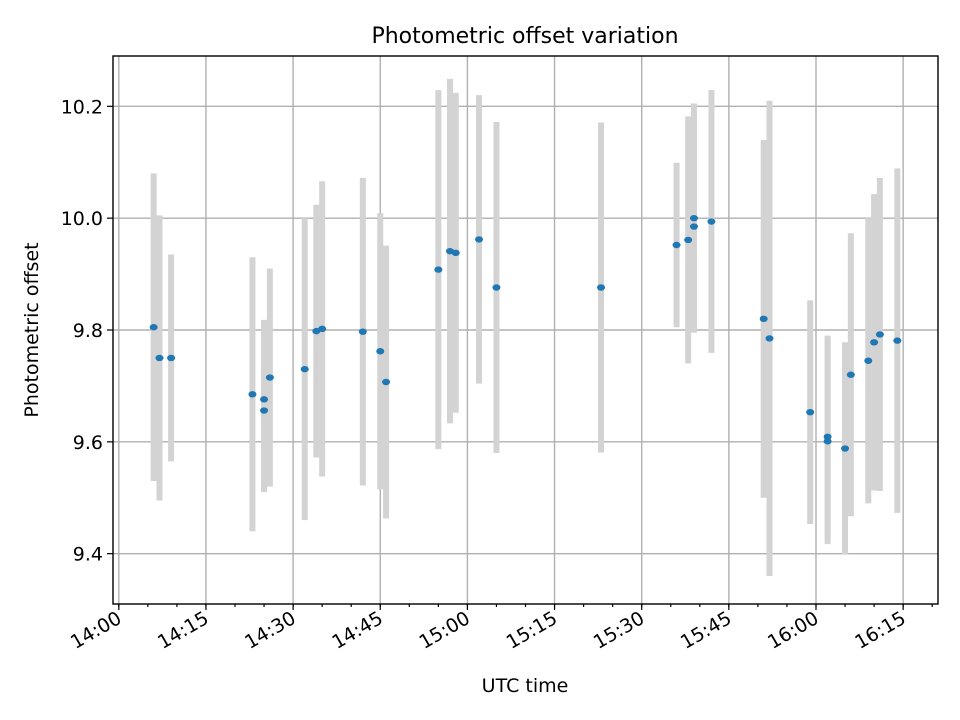 This screenshot has height=720, width=960. Describe the element at coordinates (88, 443) in the screenshot. I see `y-tick-label: 9.6` at that location.